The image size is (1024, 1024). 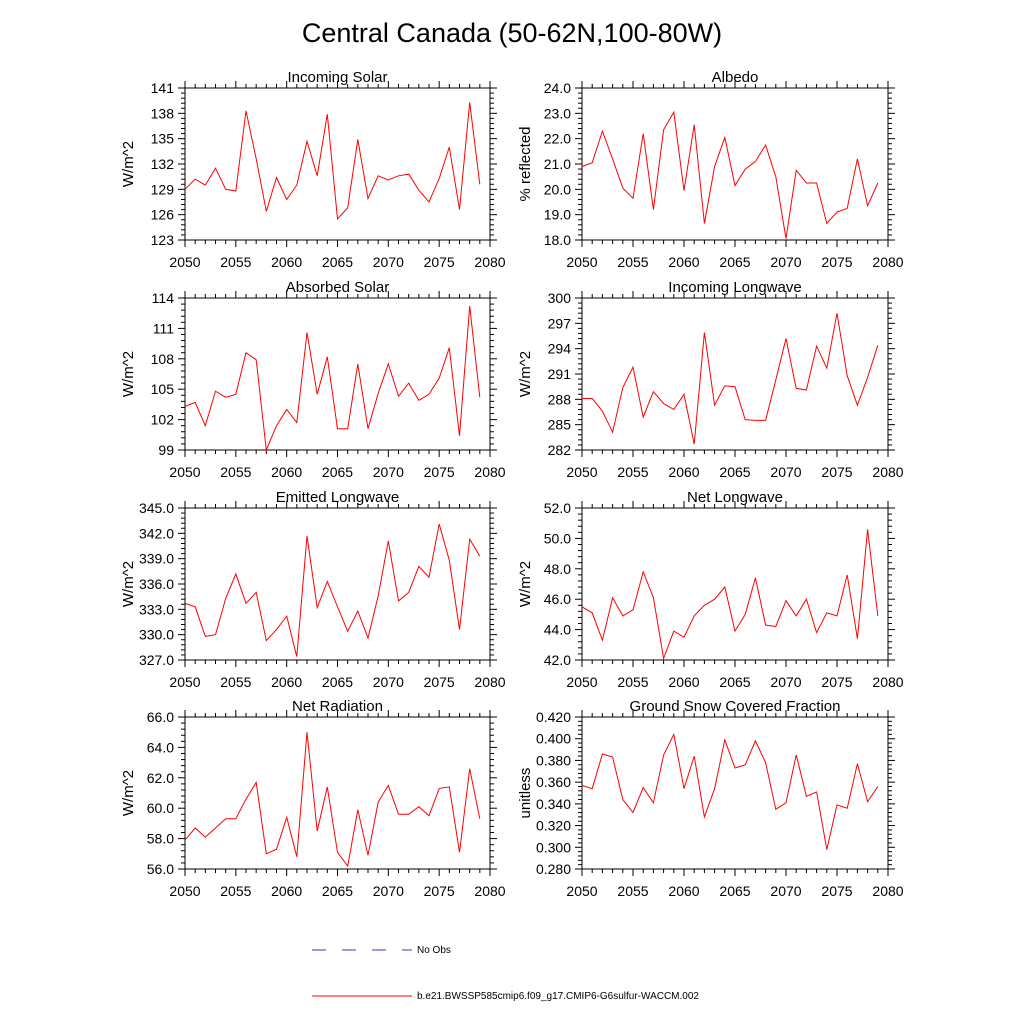 I want to click on y-tick-label: 23.0, so click(x=557, y=113).